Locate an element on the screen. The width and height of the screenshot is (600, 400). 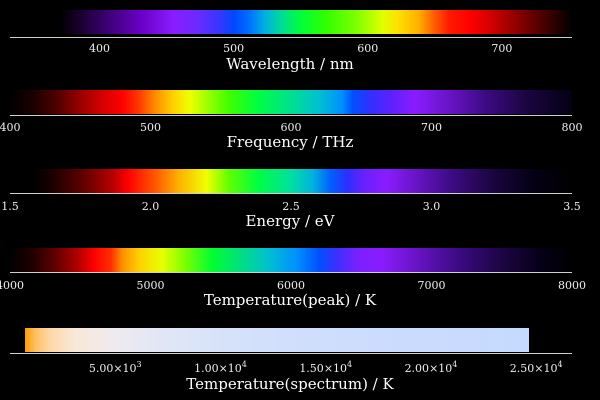
energy-tick-label: 2.0 is located at coordinates (150, 206).